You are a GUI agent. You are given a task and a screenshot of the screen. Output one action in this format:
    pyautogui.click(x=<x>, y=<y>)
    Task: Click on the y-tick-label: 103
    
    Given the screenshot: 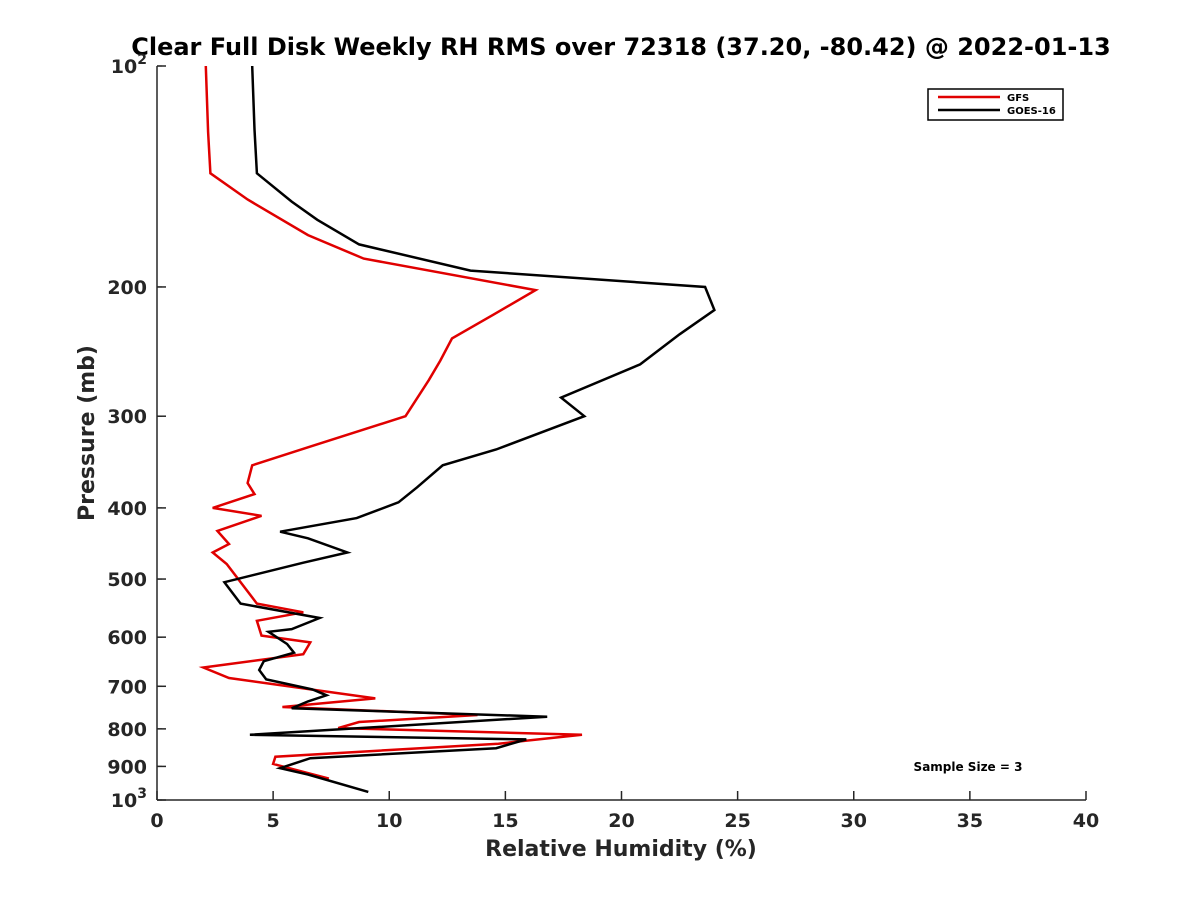 What is the action you would take?
    pyautogui.click(x=129, y=799)
    